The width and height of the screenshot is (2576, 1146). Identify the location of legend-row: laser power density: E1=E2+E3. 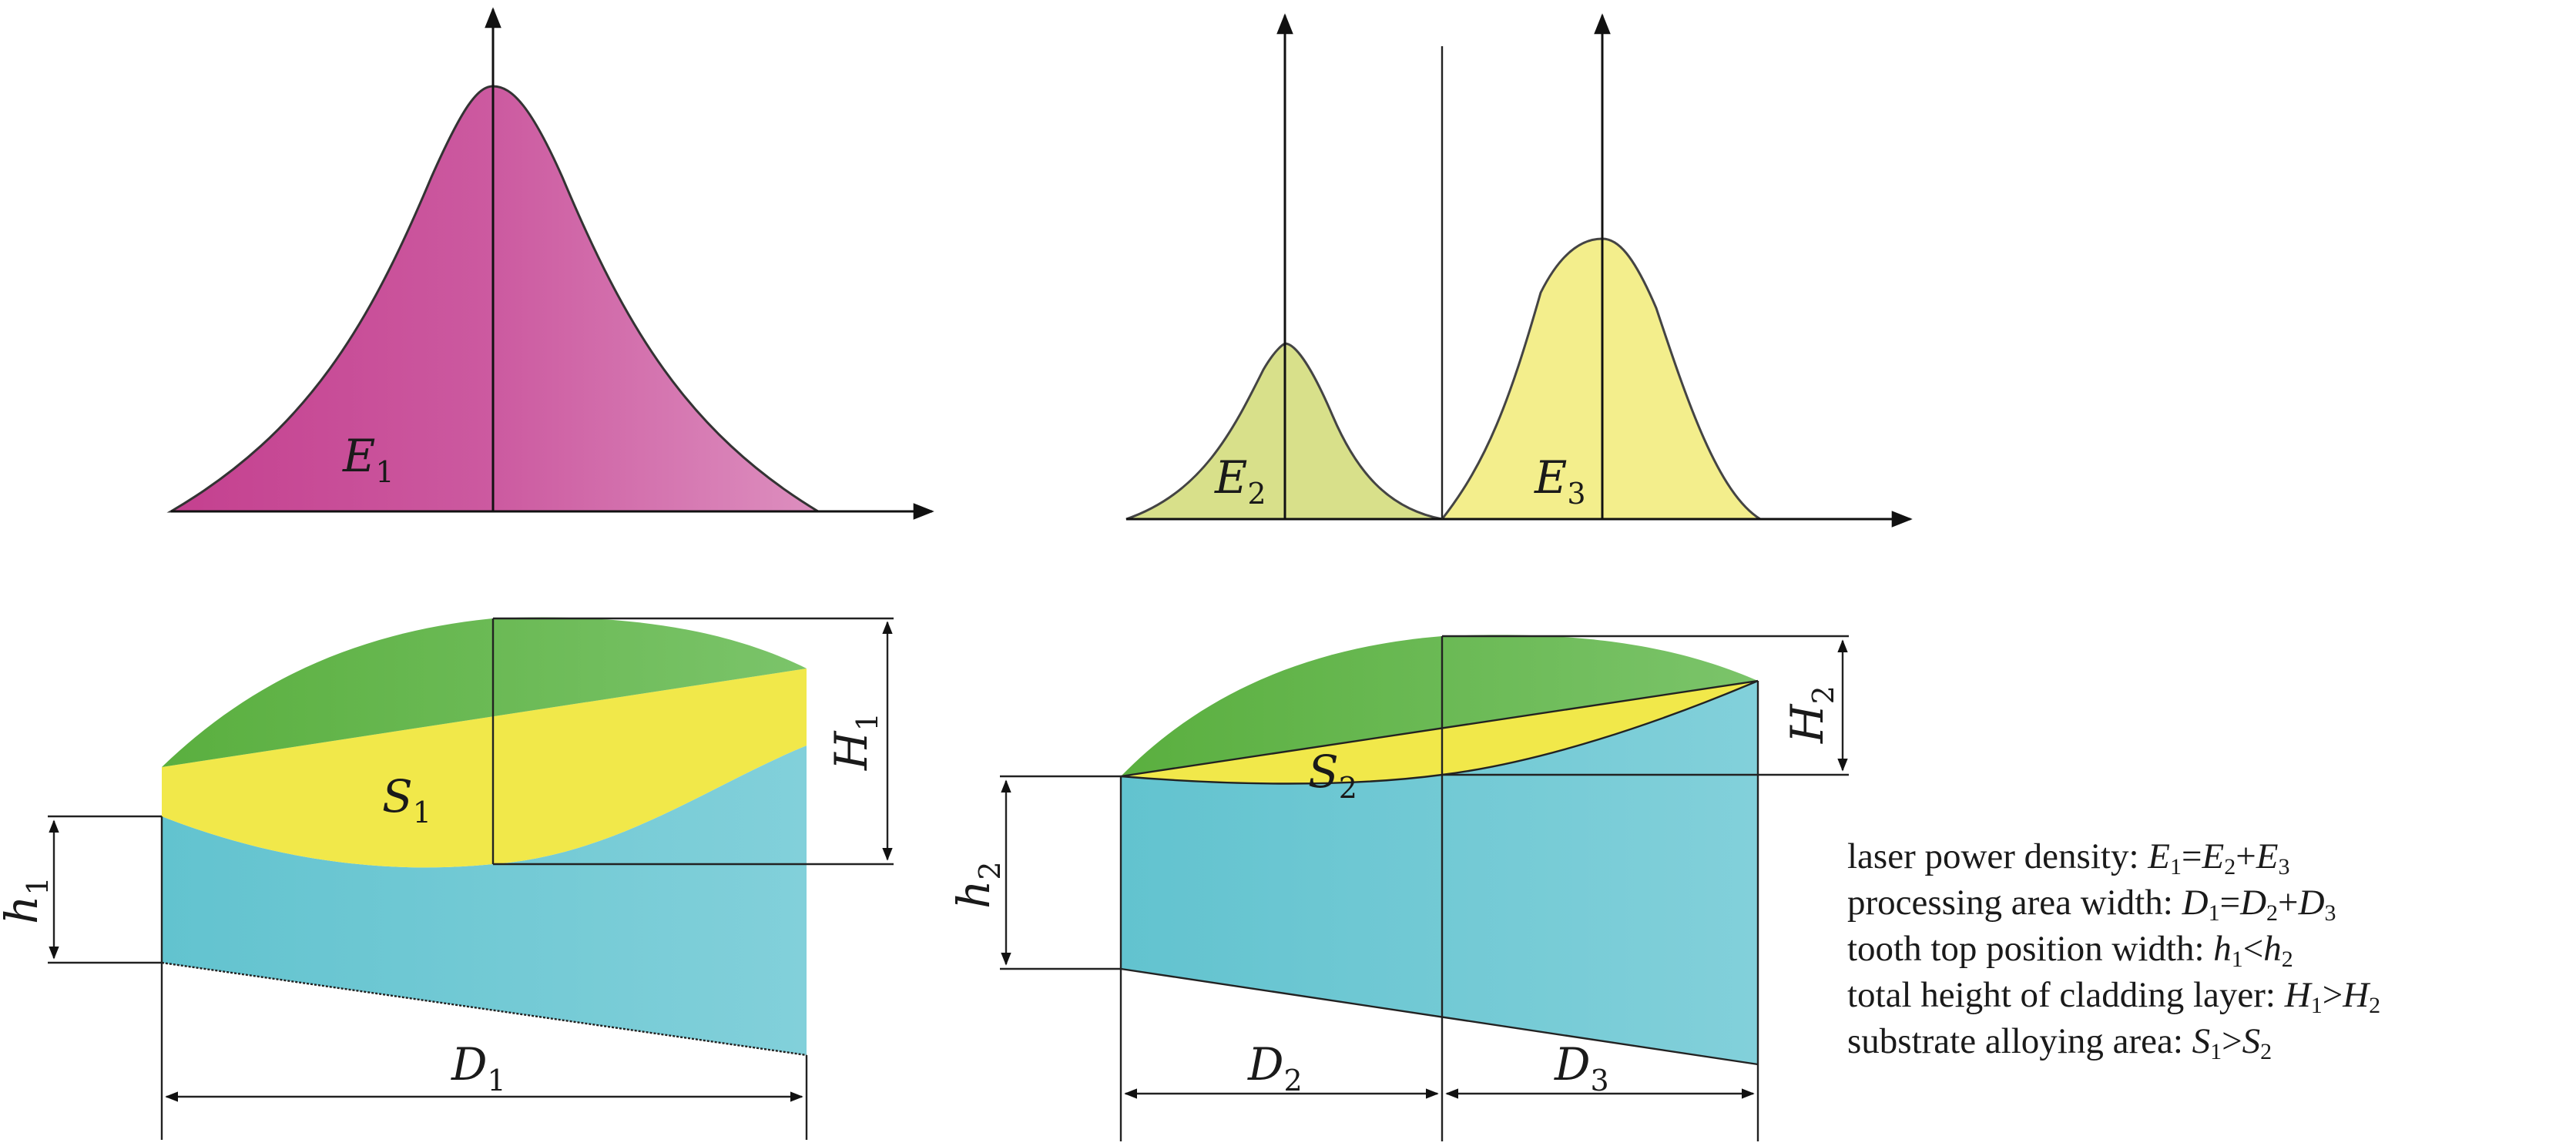
(2113, 856).